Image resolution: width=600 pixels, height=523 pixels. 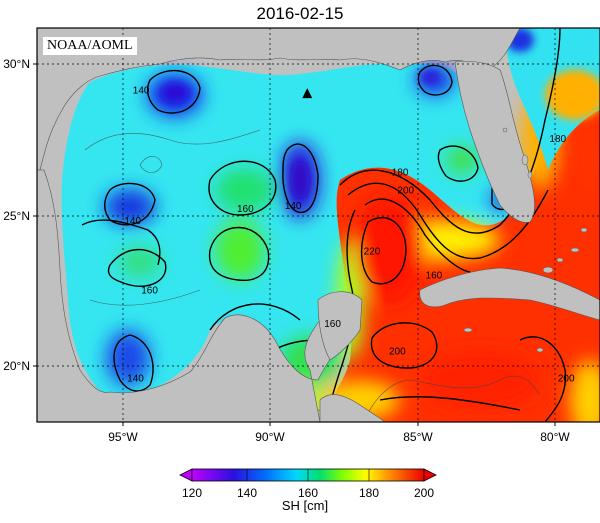 I want to click on lat-label: 30°N, so click(x=16, y=64).